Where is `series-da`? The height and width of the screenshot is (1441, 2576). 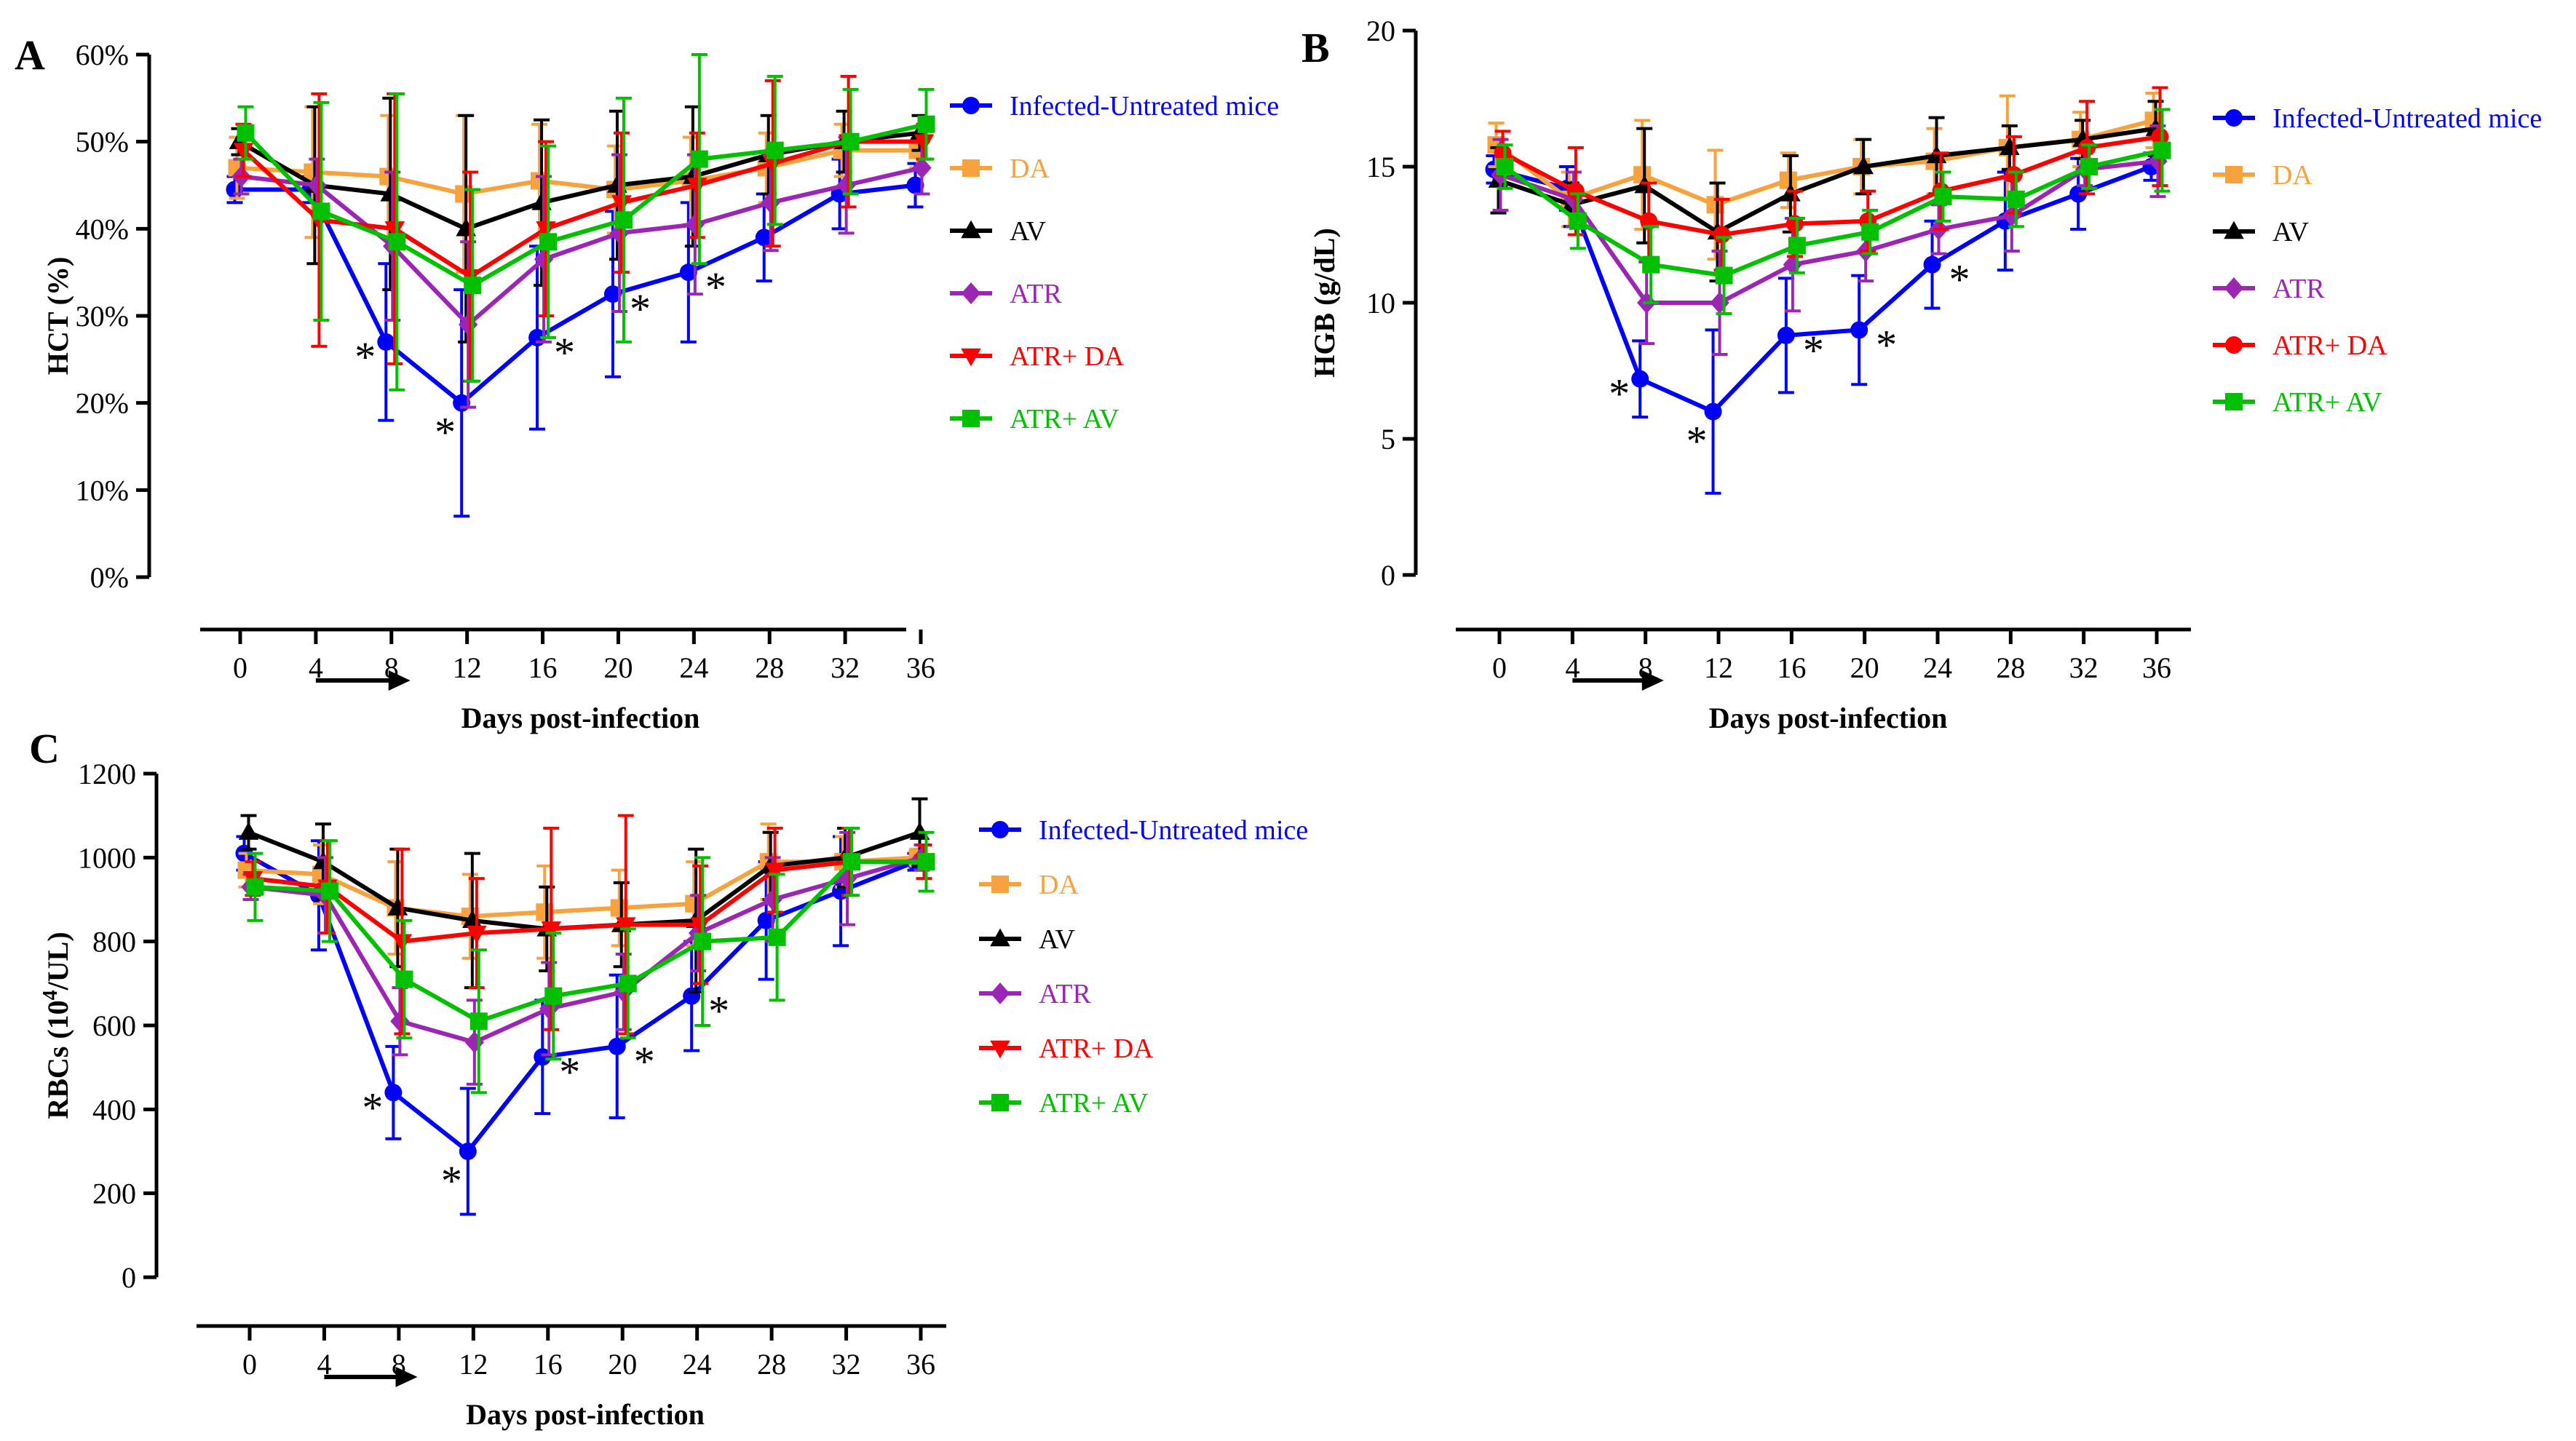 series-da is located at coordinates (1825, 176).